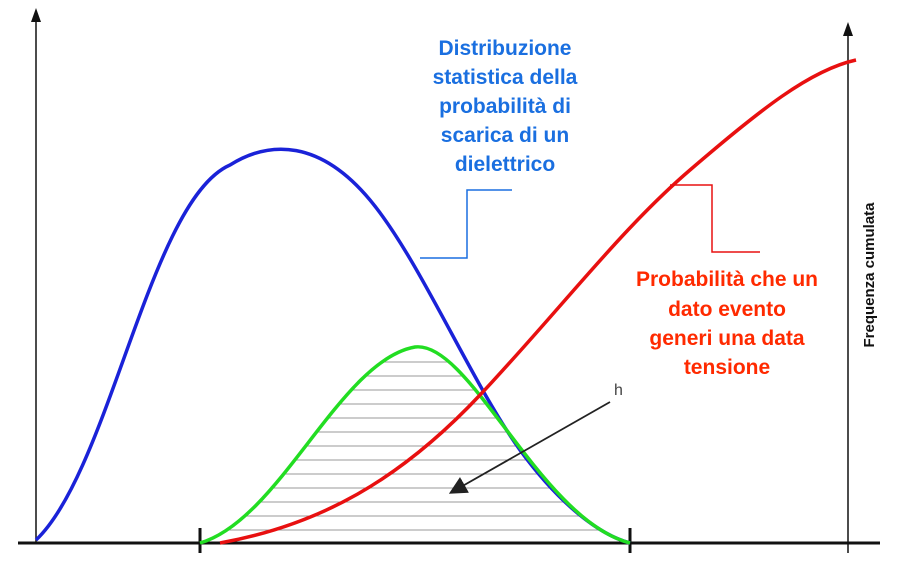 This screenshot has height=579, width=900. What do you see at coordinates (618, 390) in the screenshot?
I see `arrow-label: h` at bounding box center [618, 390].